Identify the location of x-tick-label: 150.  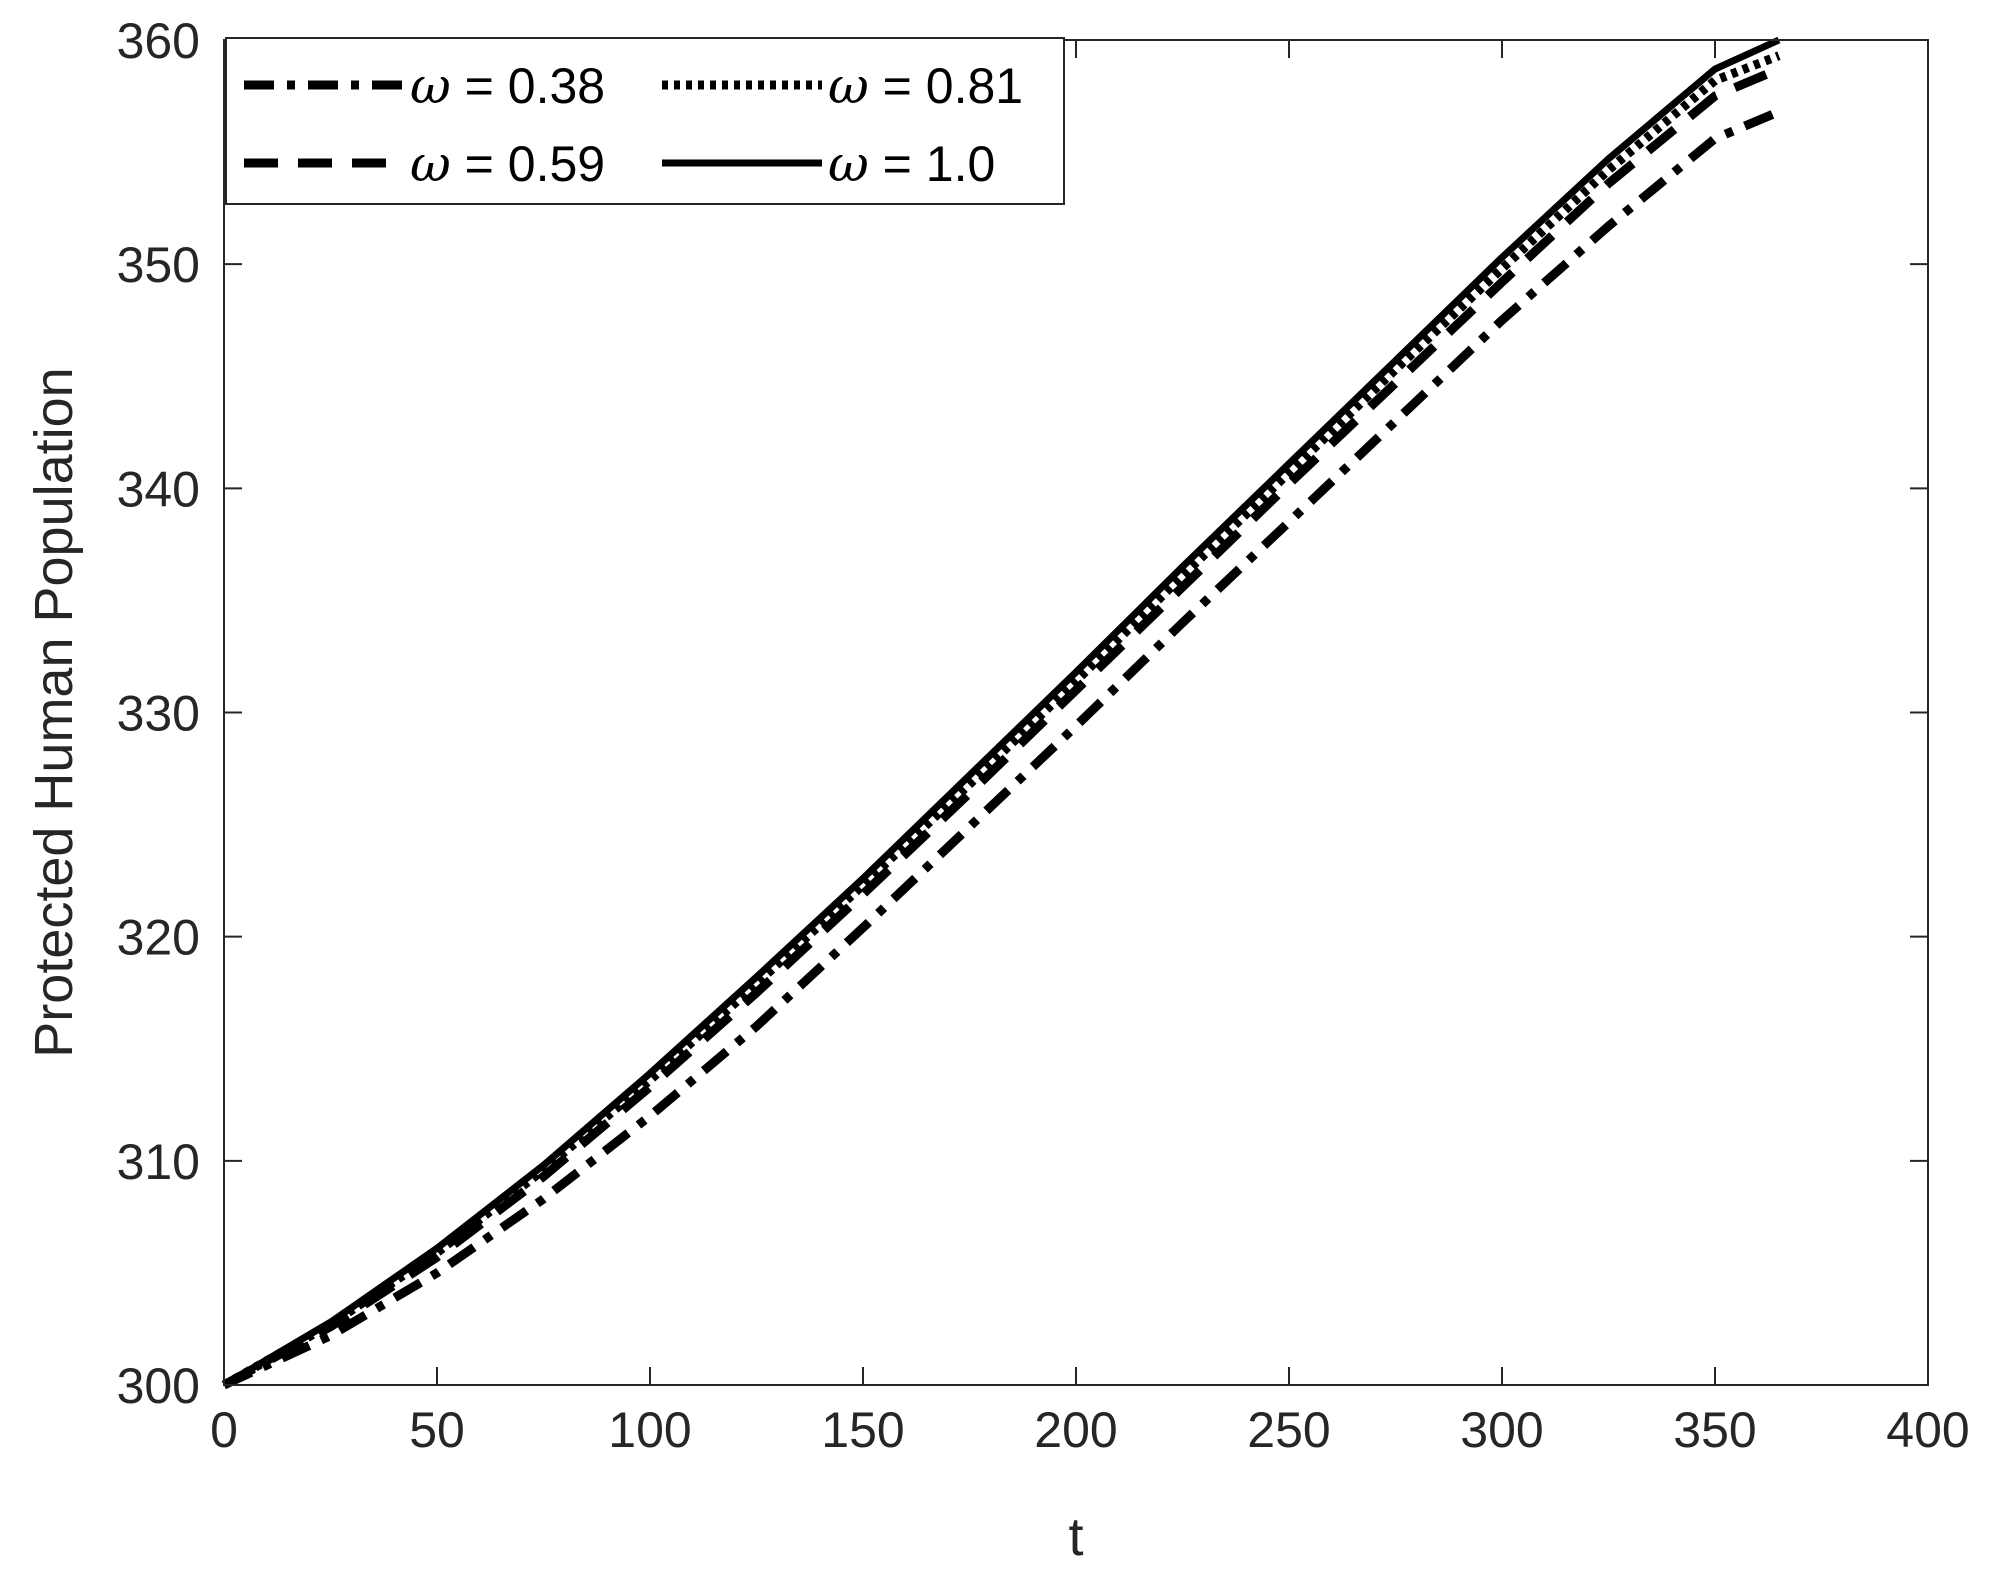
(862, 1430).